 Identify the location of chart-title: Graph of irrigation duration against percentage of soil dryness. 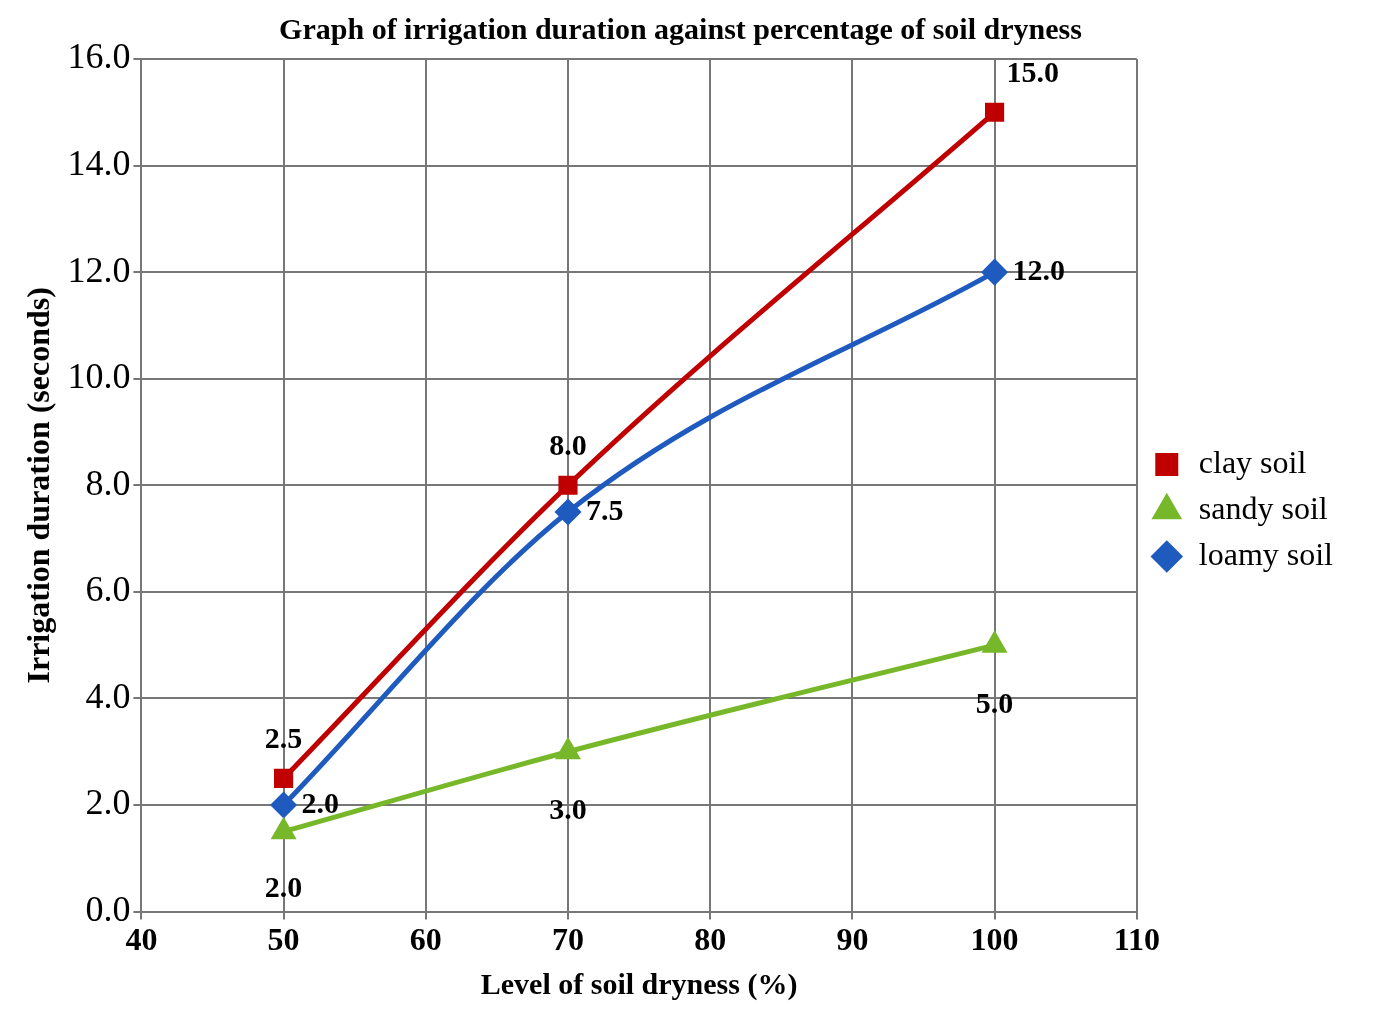
(680, 28).